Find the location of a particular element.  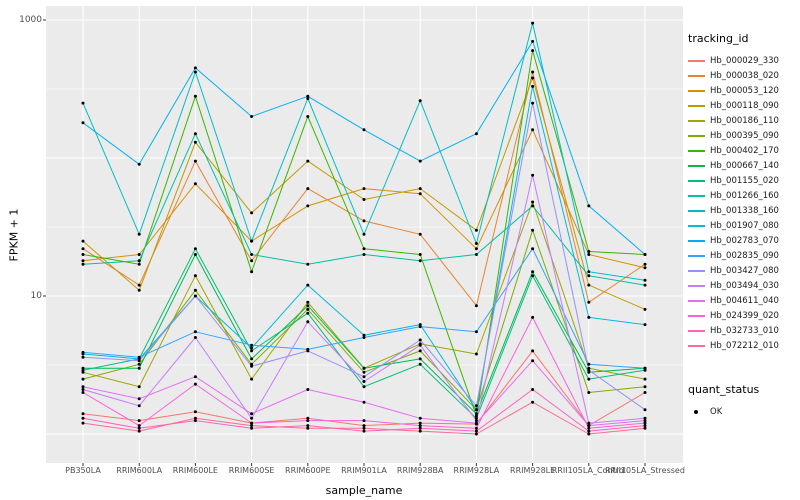

legend-entry: Hb_000395_090 is located at coordinates (744, 135).